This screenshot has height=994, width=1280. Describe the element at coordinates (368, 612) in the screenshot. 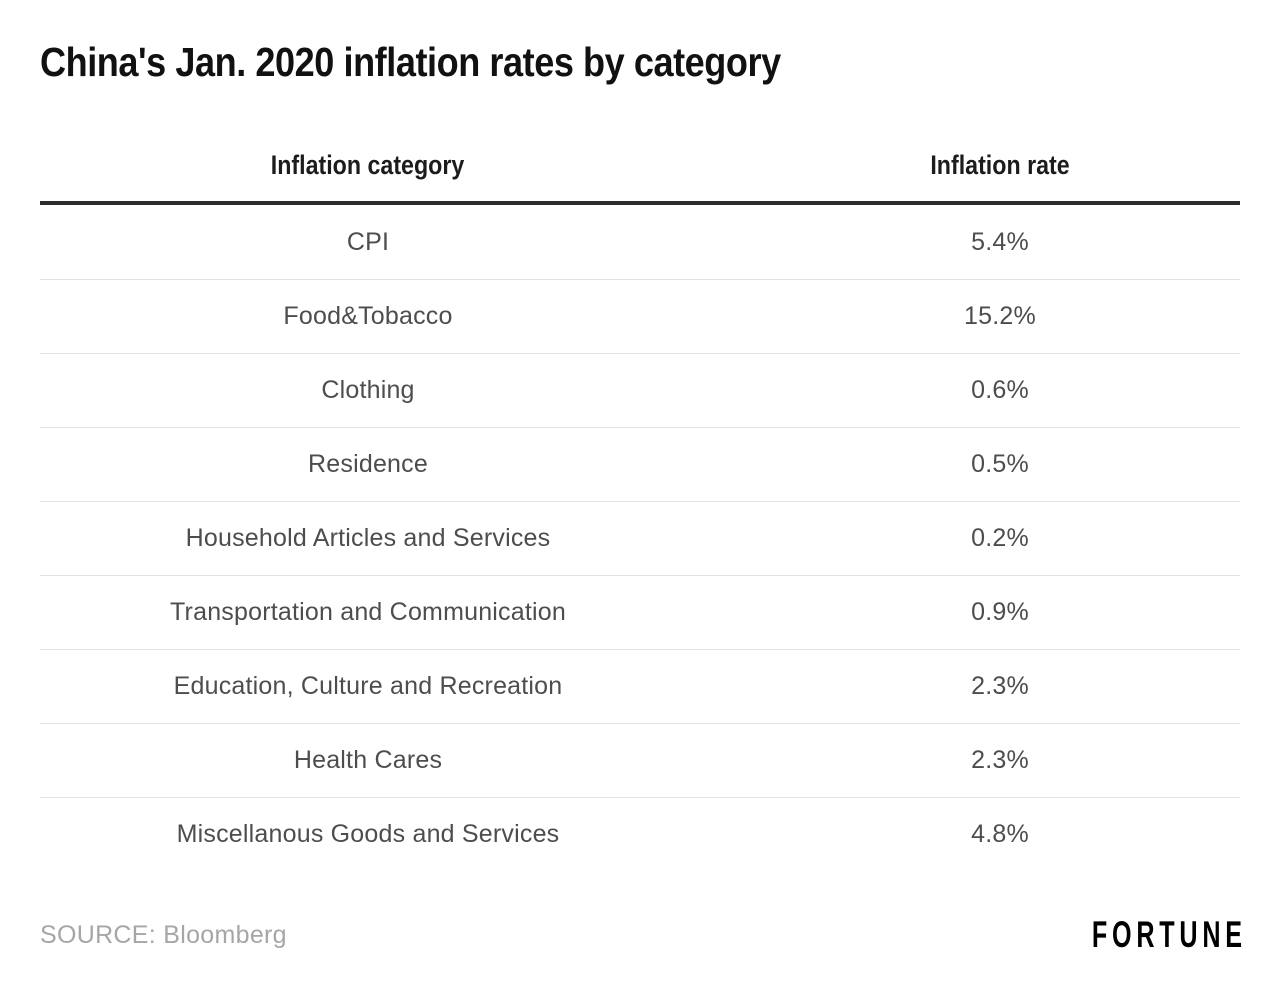

I see `category-cell: Transportation and Communication` at that location.